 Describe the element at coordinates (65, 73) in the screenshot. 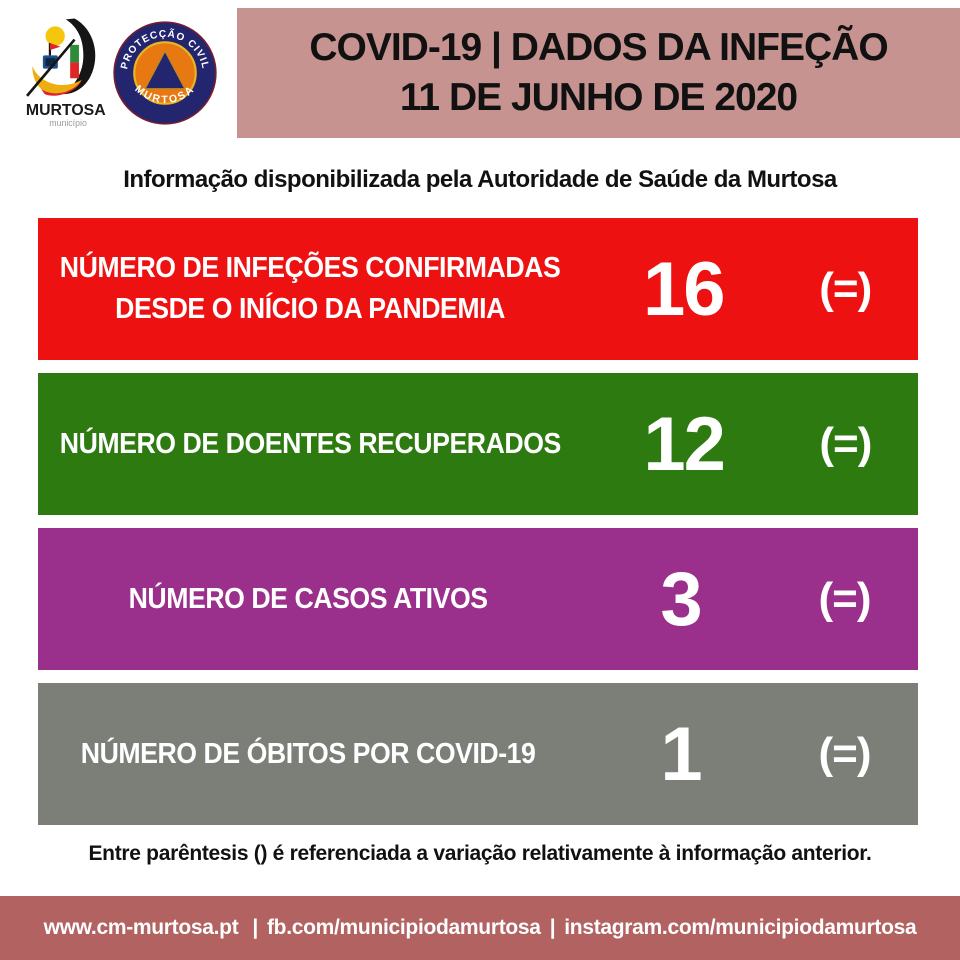

I see `murtosa-municipio-logo: MURTOSA município` at that location.